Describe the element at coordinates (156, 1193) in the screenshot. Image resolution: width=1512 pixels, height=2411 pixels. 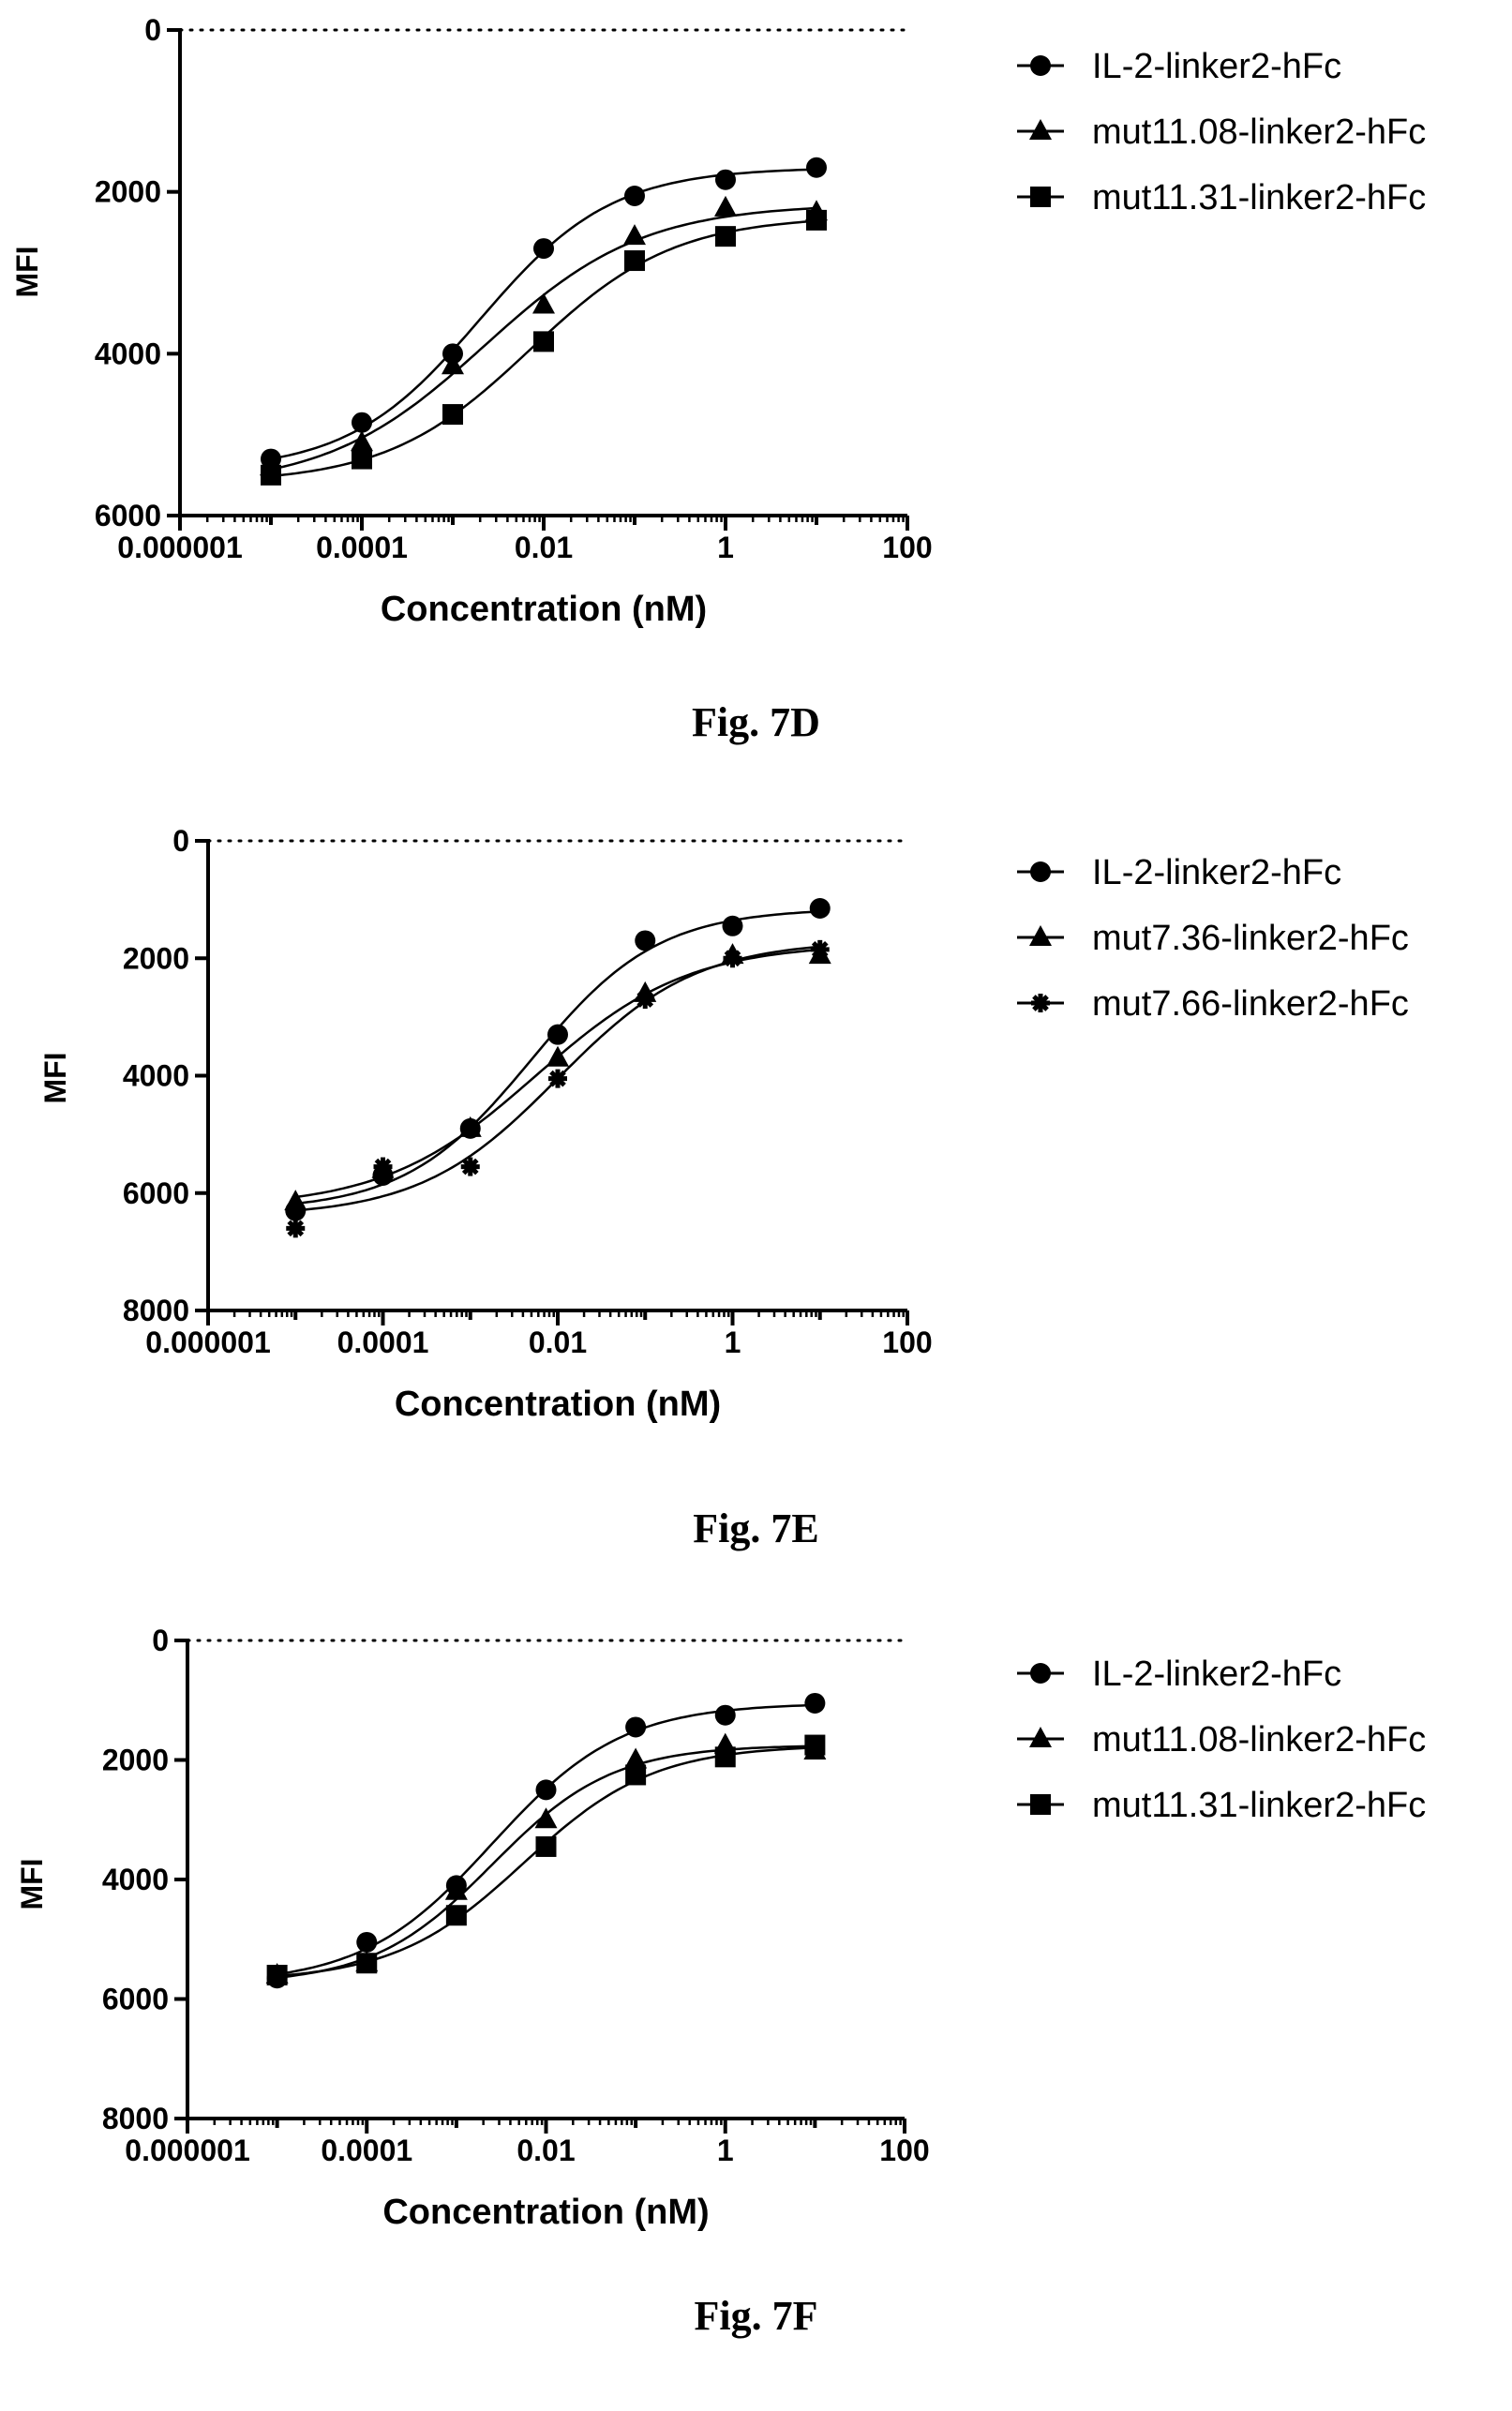
I see `y-tick-label: 6000` at that location.